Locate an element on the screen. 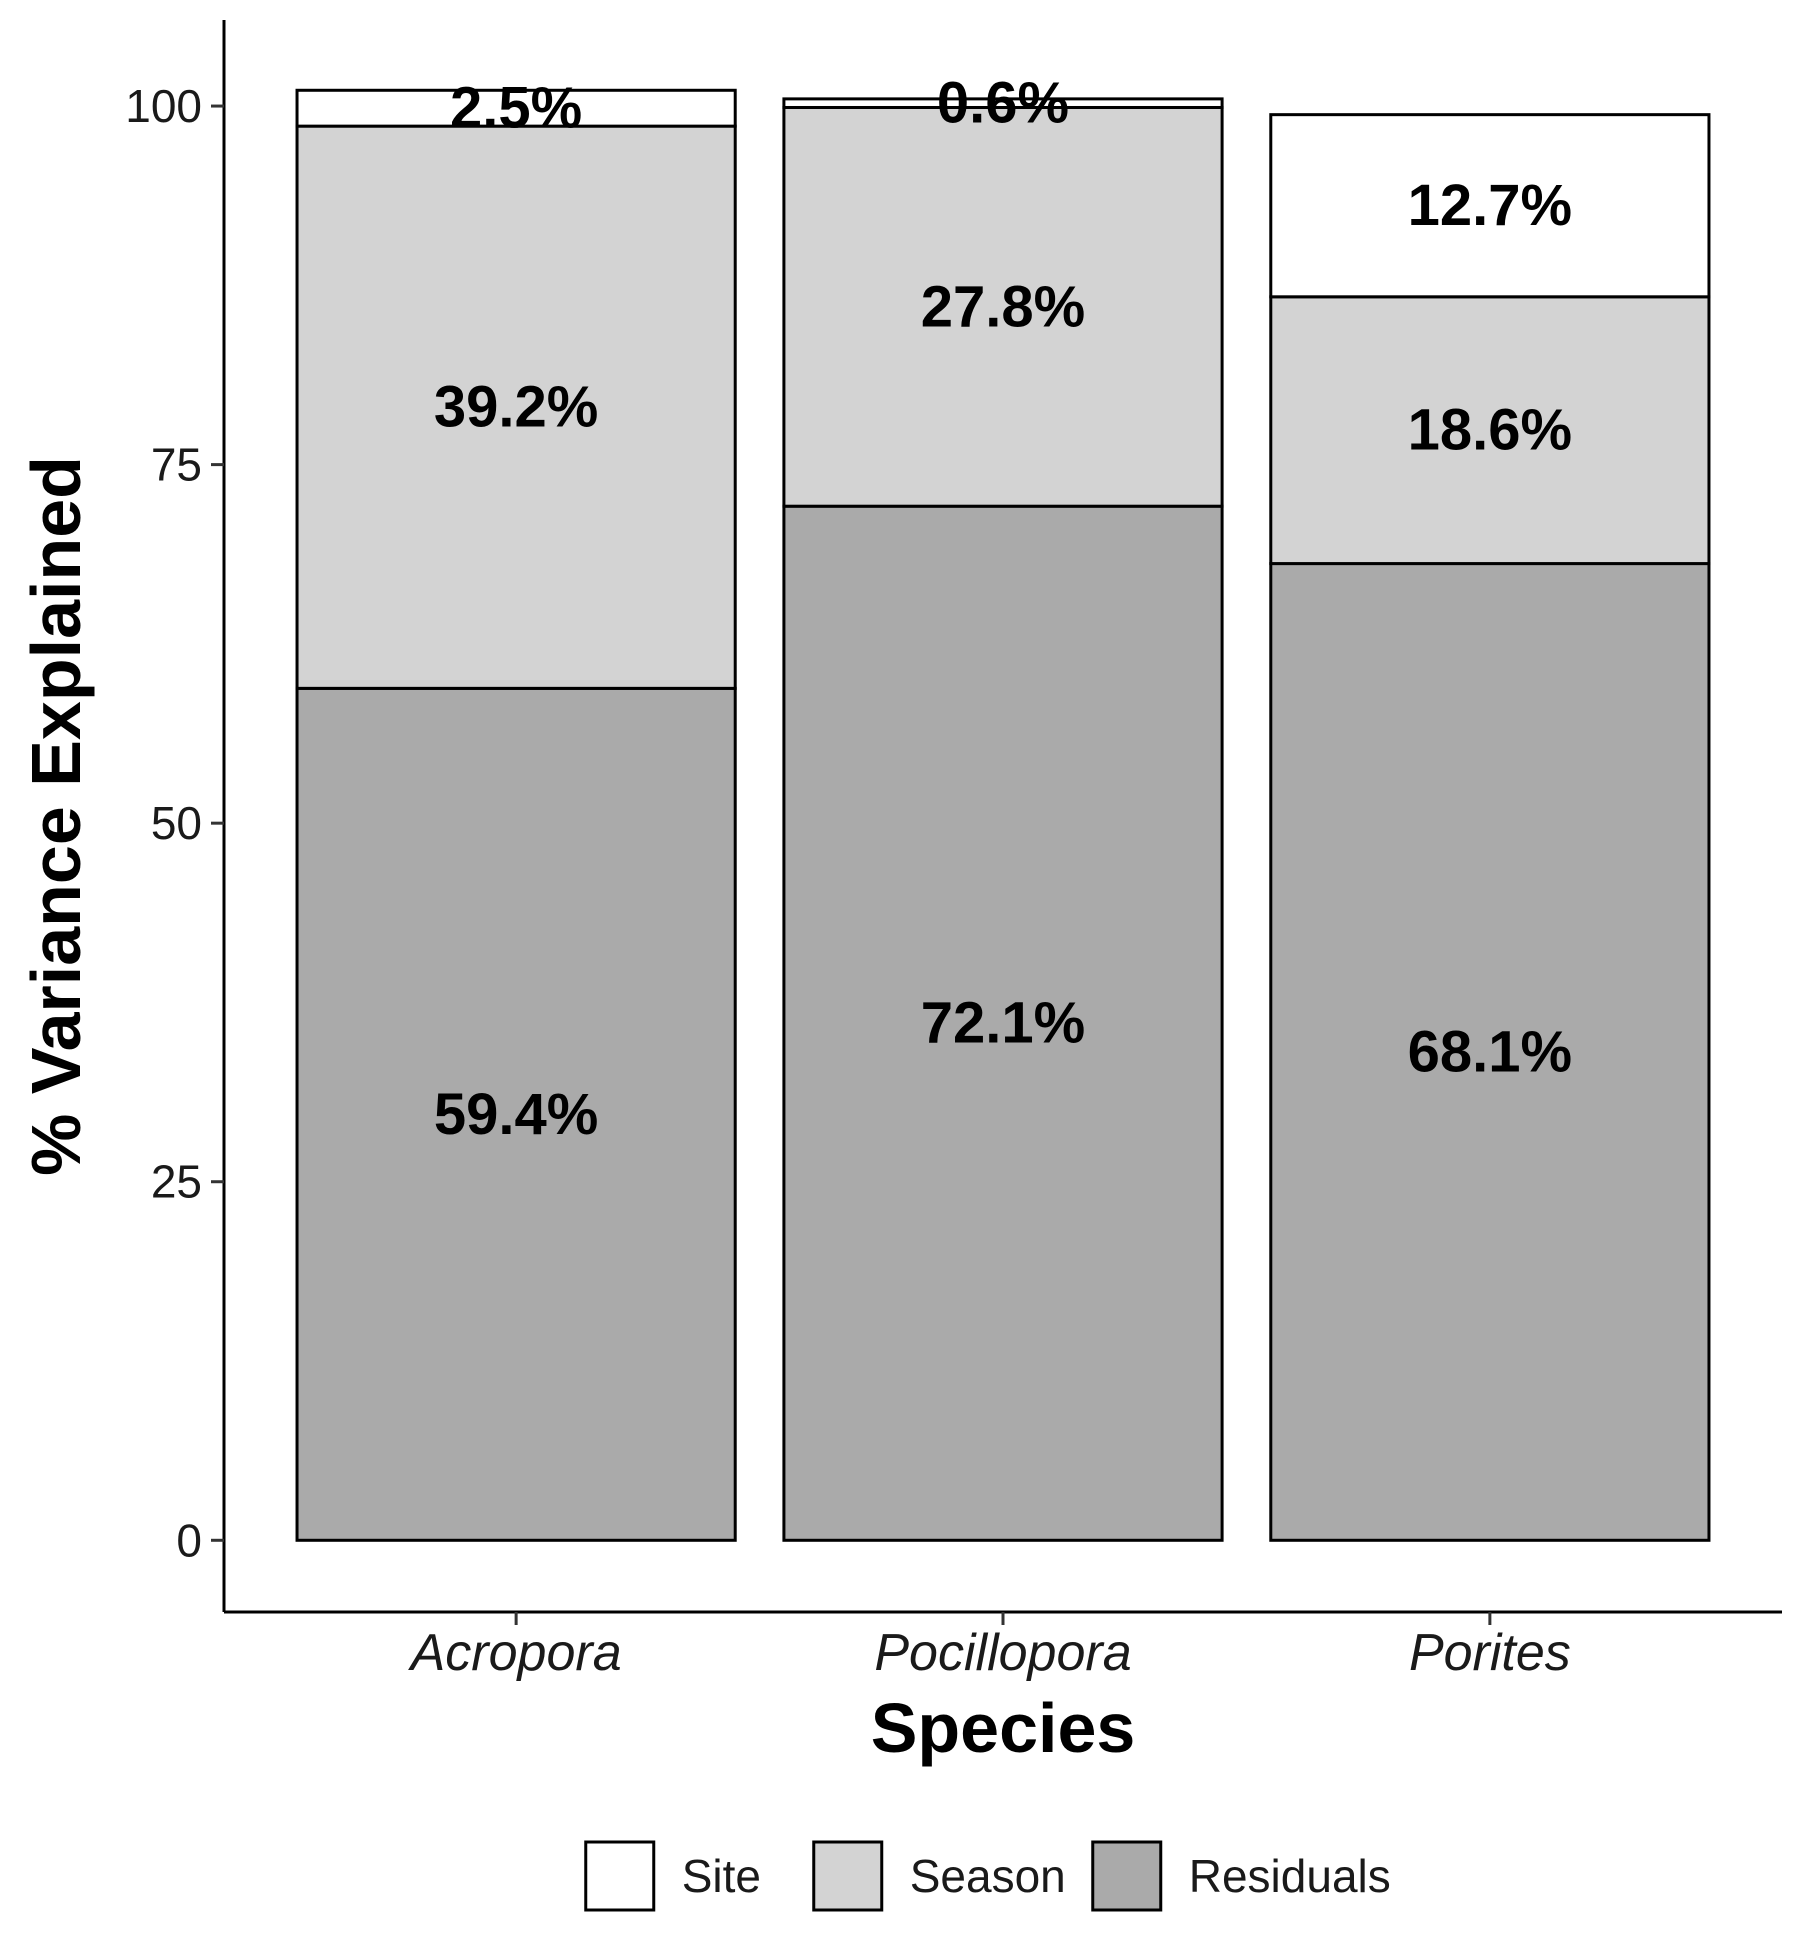 The image size is (1800, 1950). bar-segment-season-porites is located at coordinates (1490, 430).